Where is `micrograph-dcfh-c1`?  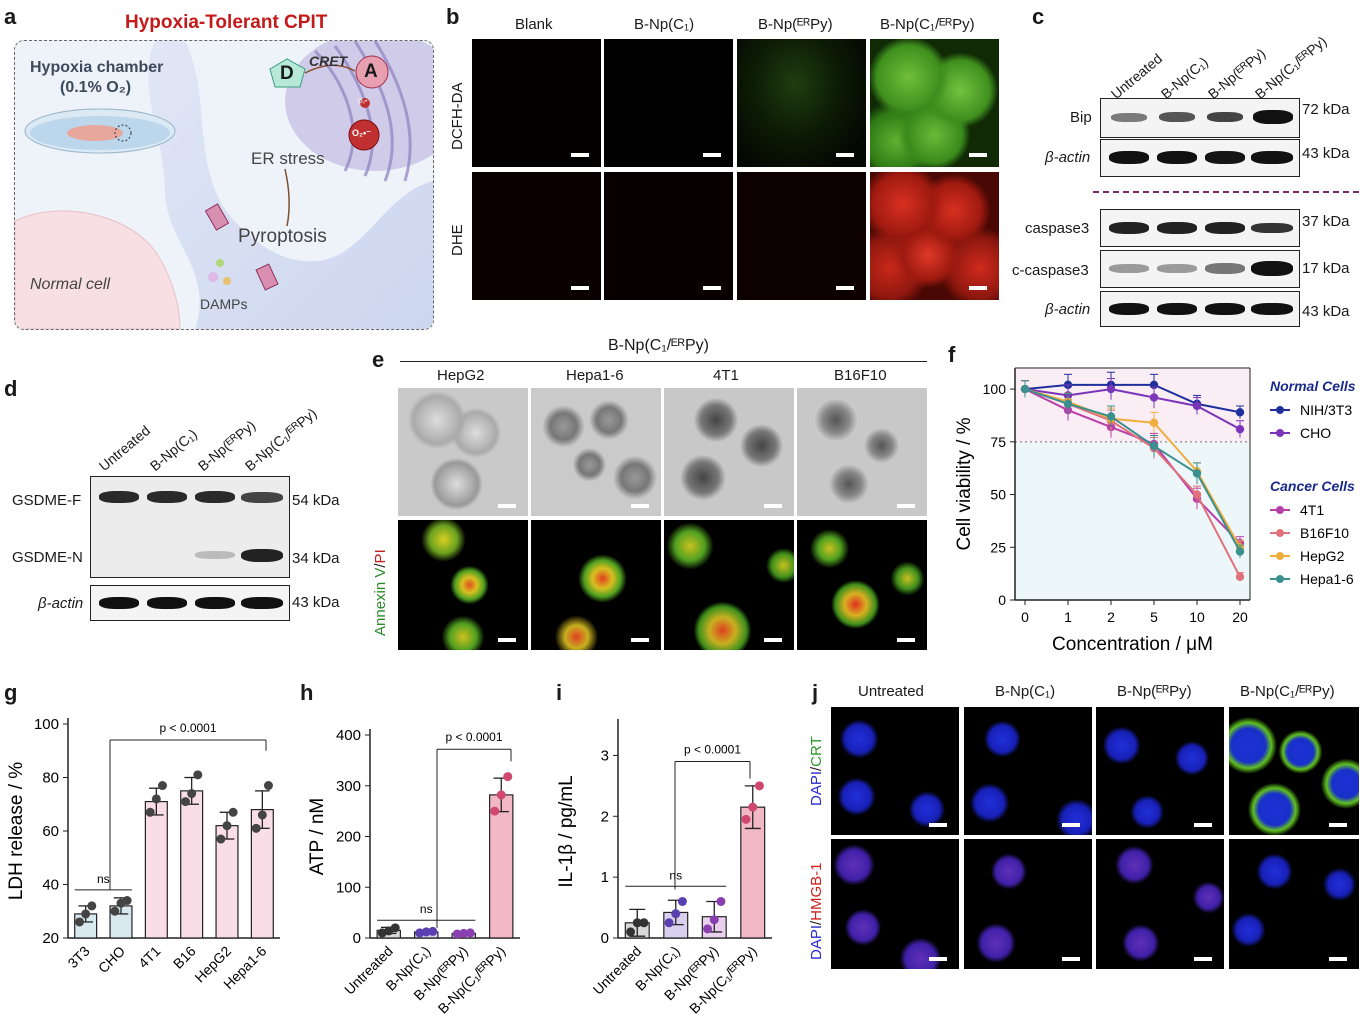 micrograph-dcfh-c1 is located at coordinates (668, 103).